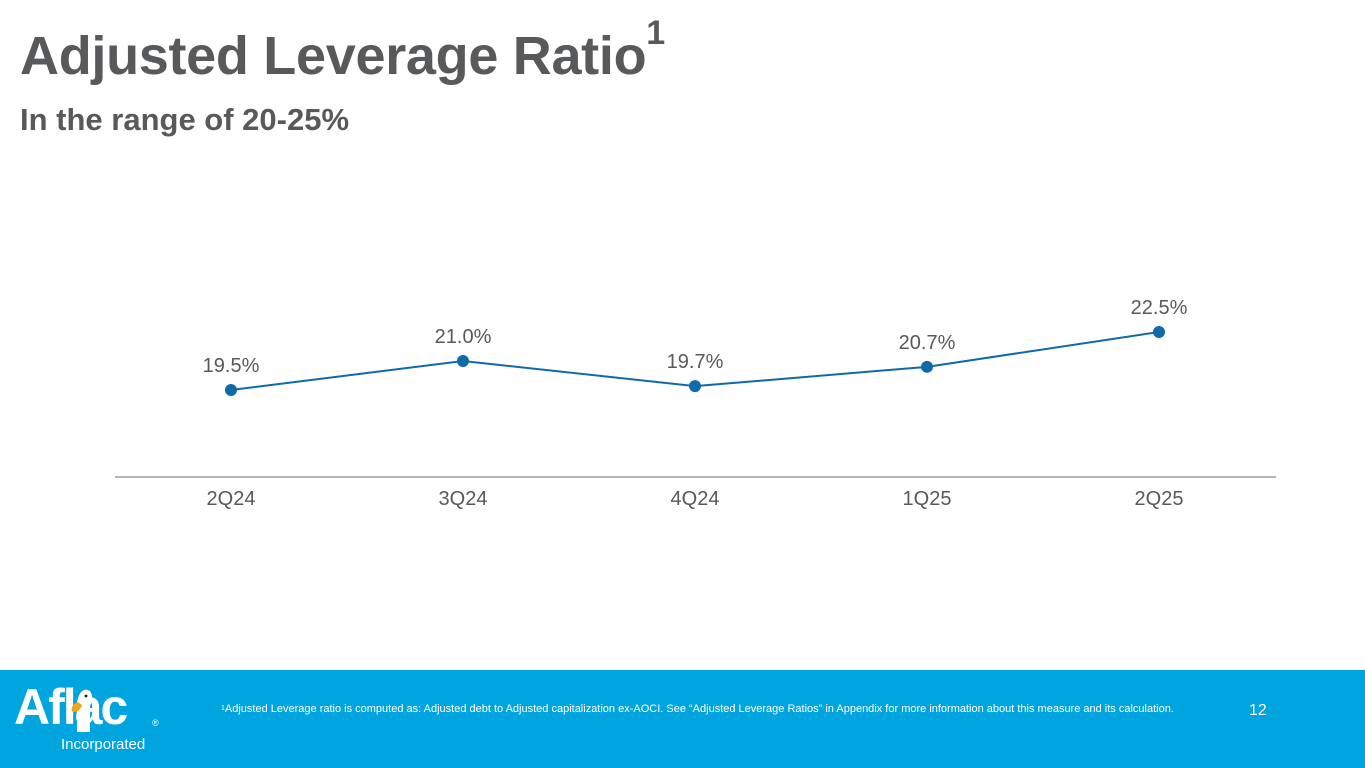  What do you see at coordinates (82, 710) in the screenshot?
I see `duck-icon` at bounding box center [82, 710].